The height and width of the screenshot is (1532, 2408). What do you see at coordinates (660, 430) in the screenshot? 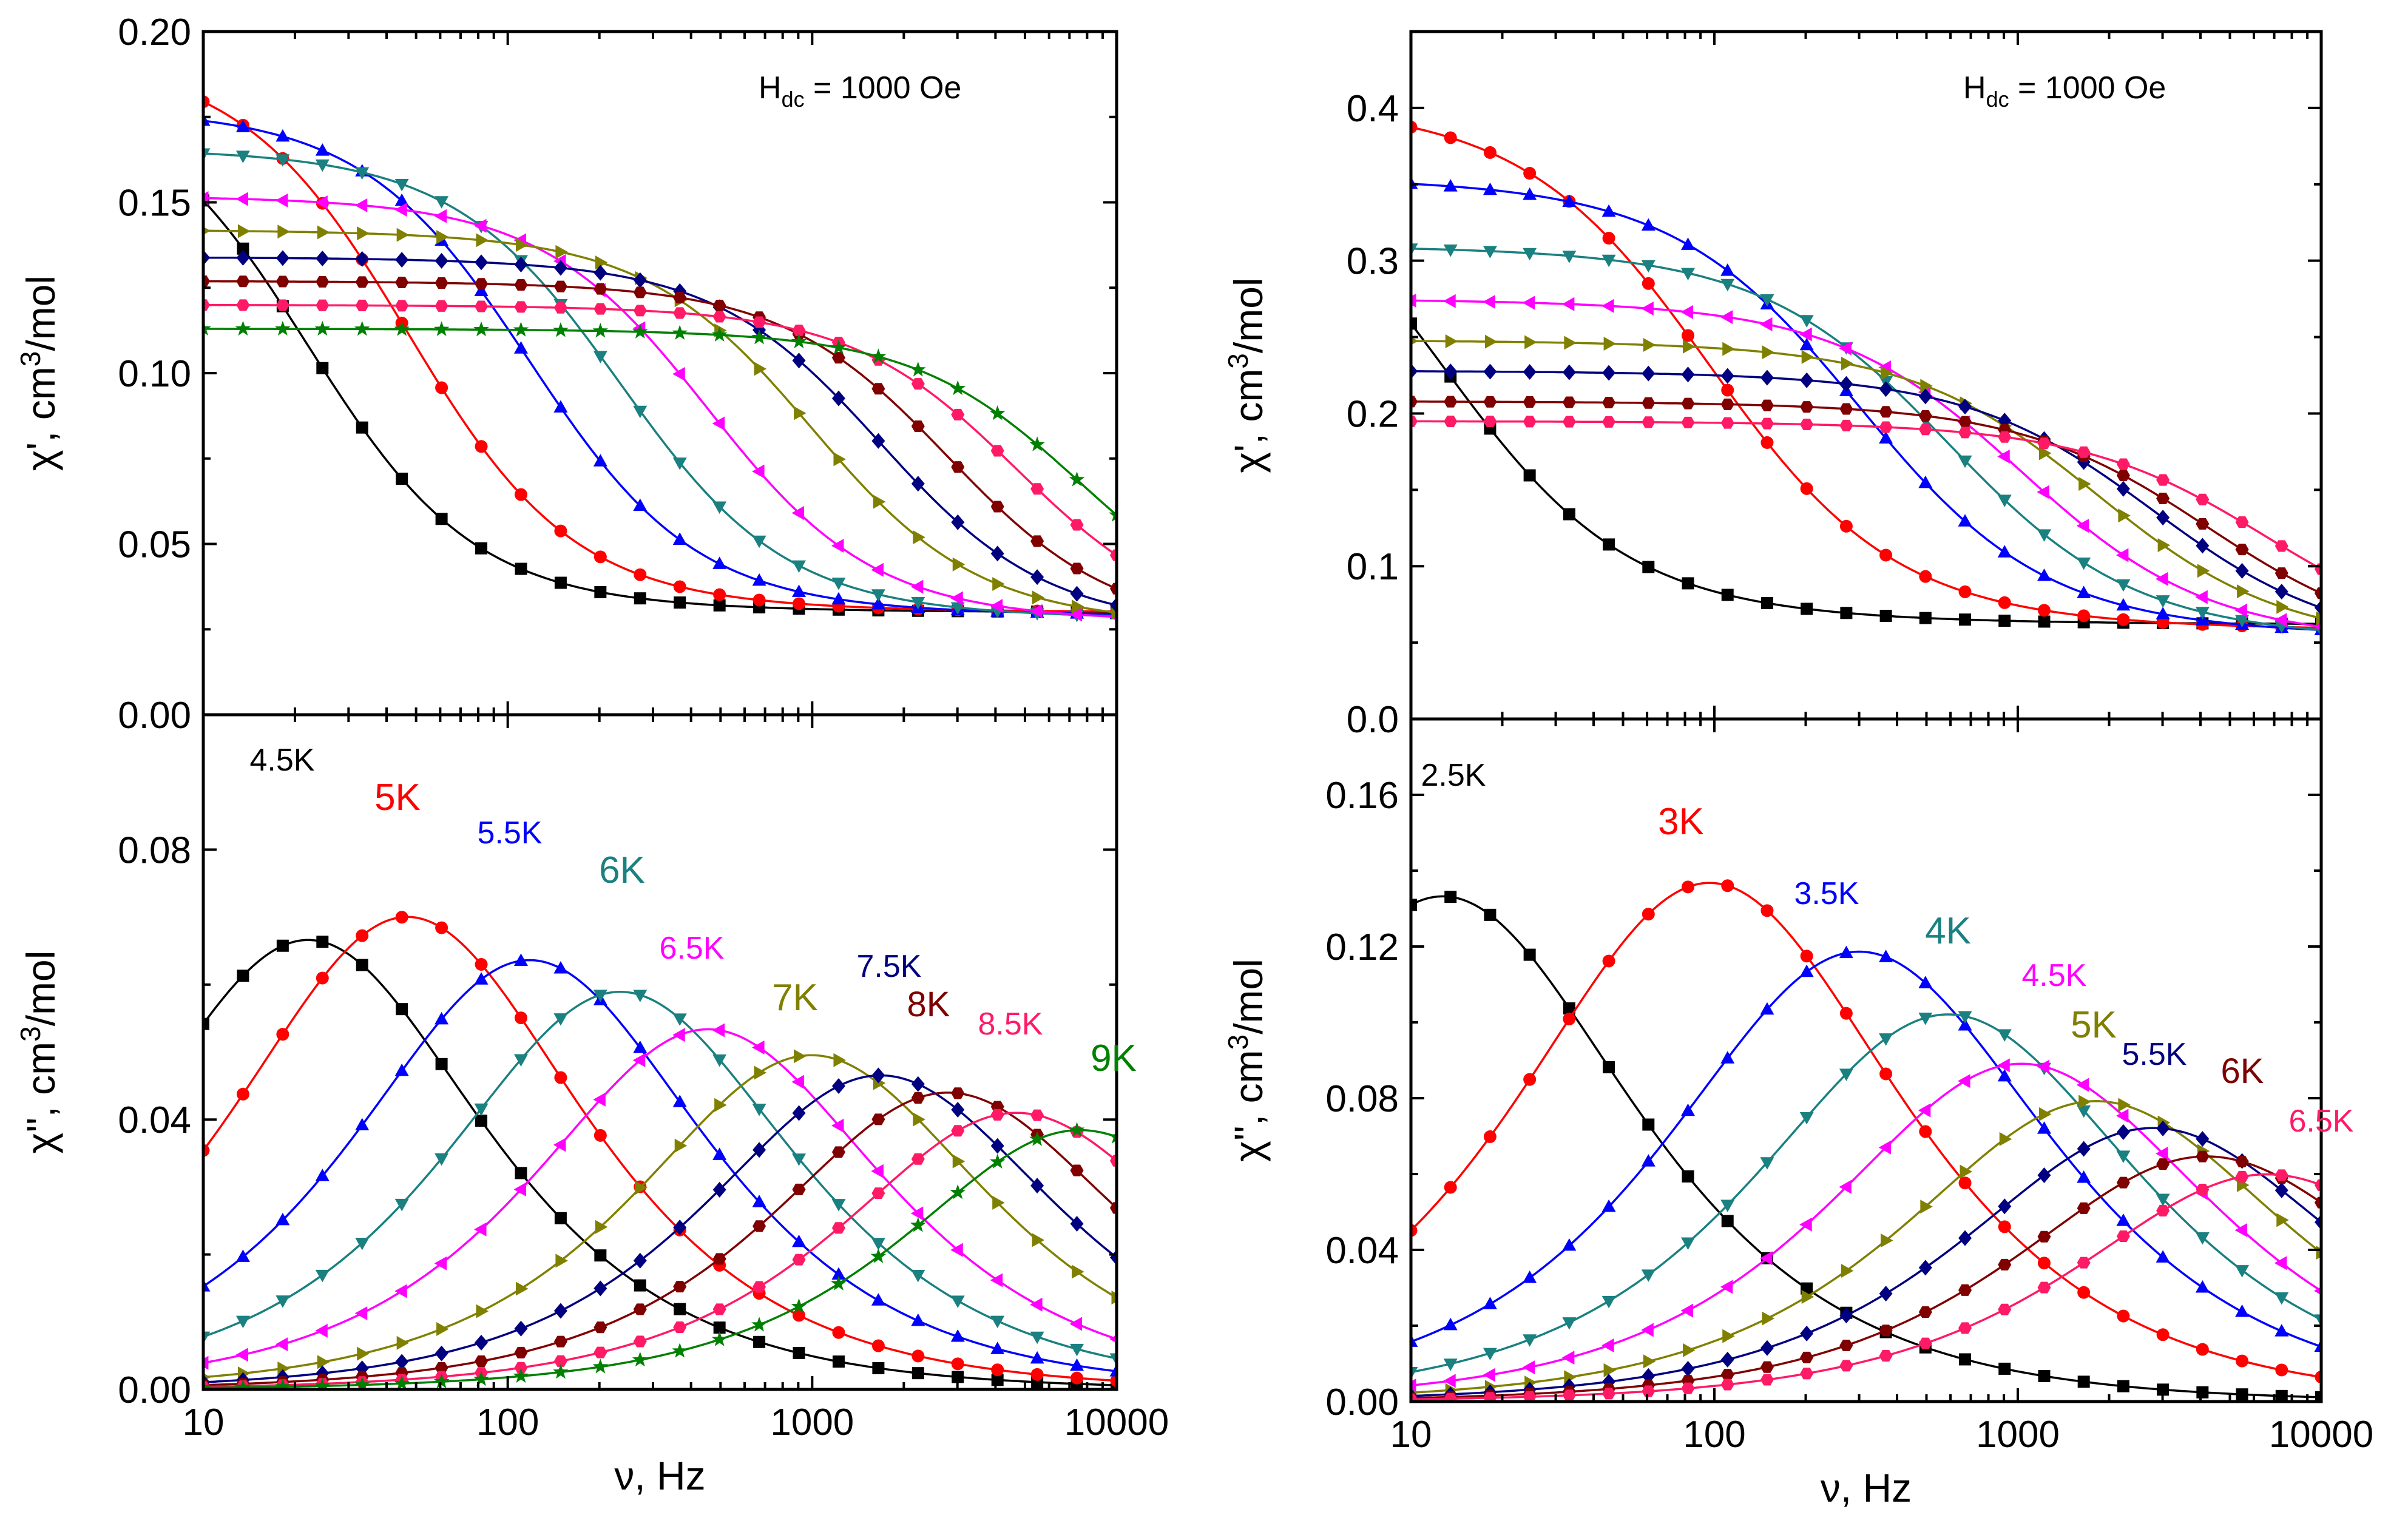
I see `series-8.5K` at bounding box center [660, 430].